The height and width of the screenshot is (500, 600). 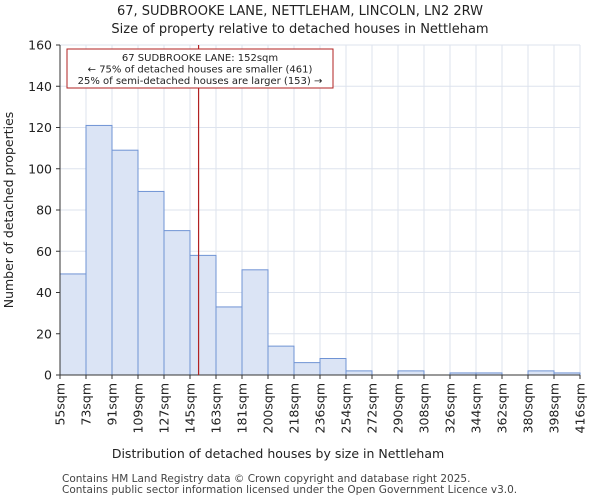 What do you see at coordinates (190, 408) in the screenshot?
I see `x-tick-label-145sqm: 145sqm` at bounding box center [190, 408].